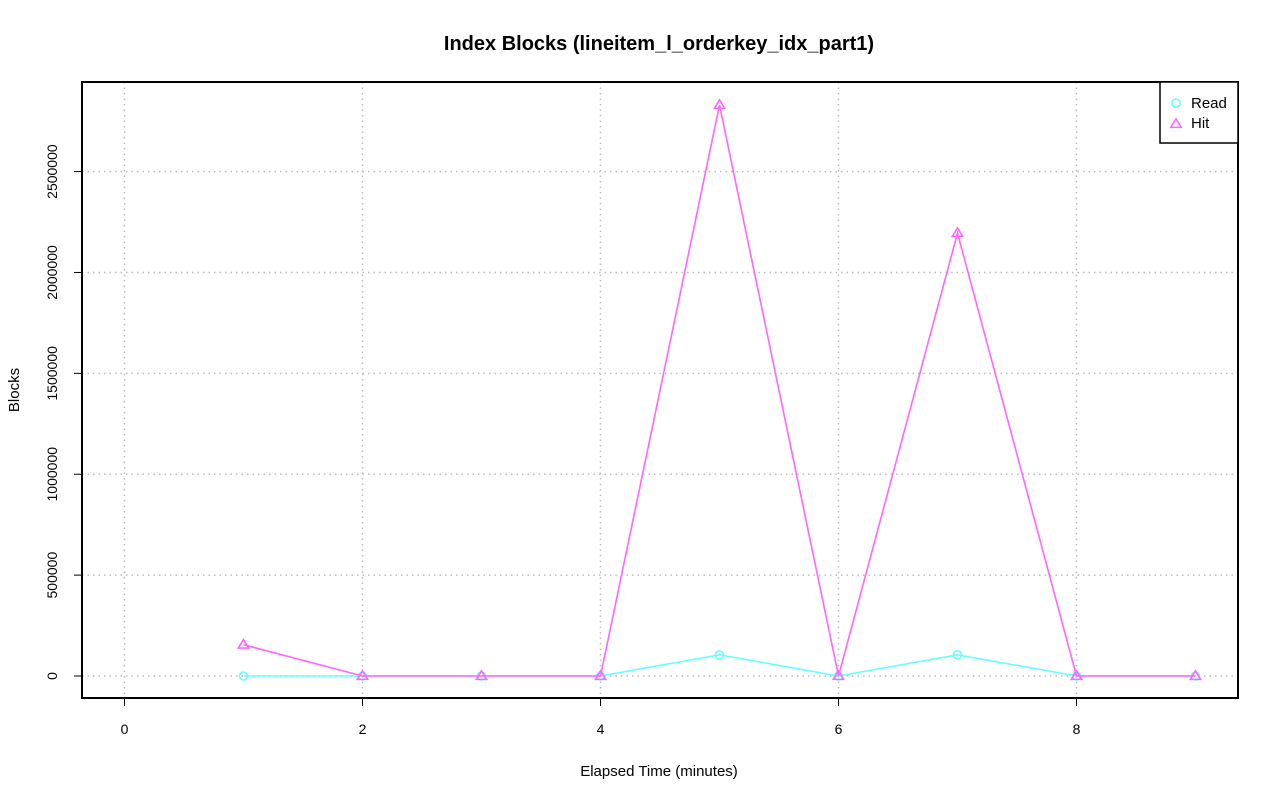 Image resolution: width=1280 pixels, height=801 pixels. What do you see at coordinates (52, 474) in the screenshot?
I see `y-tick-label: 1000000` at bounding box center [52, 474].